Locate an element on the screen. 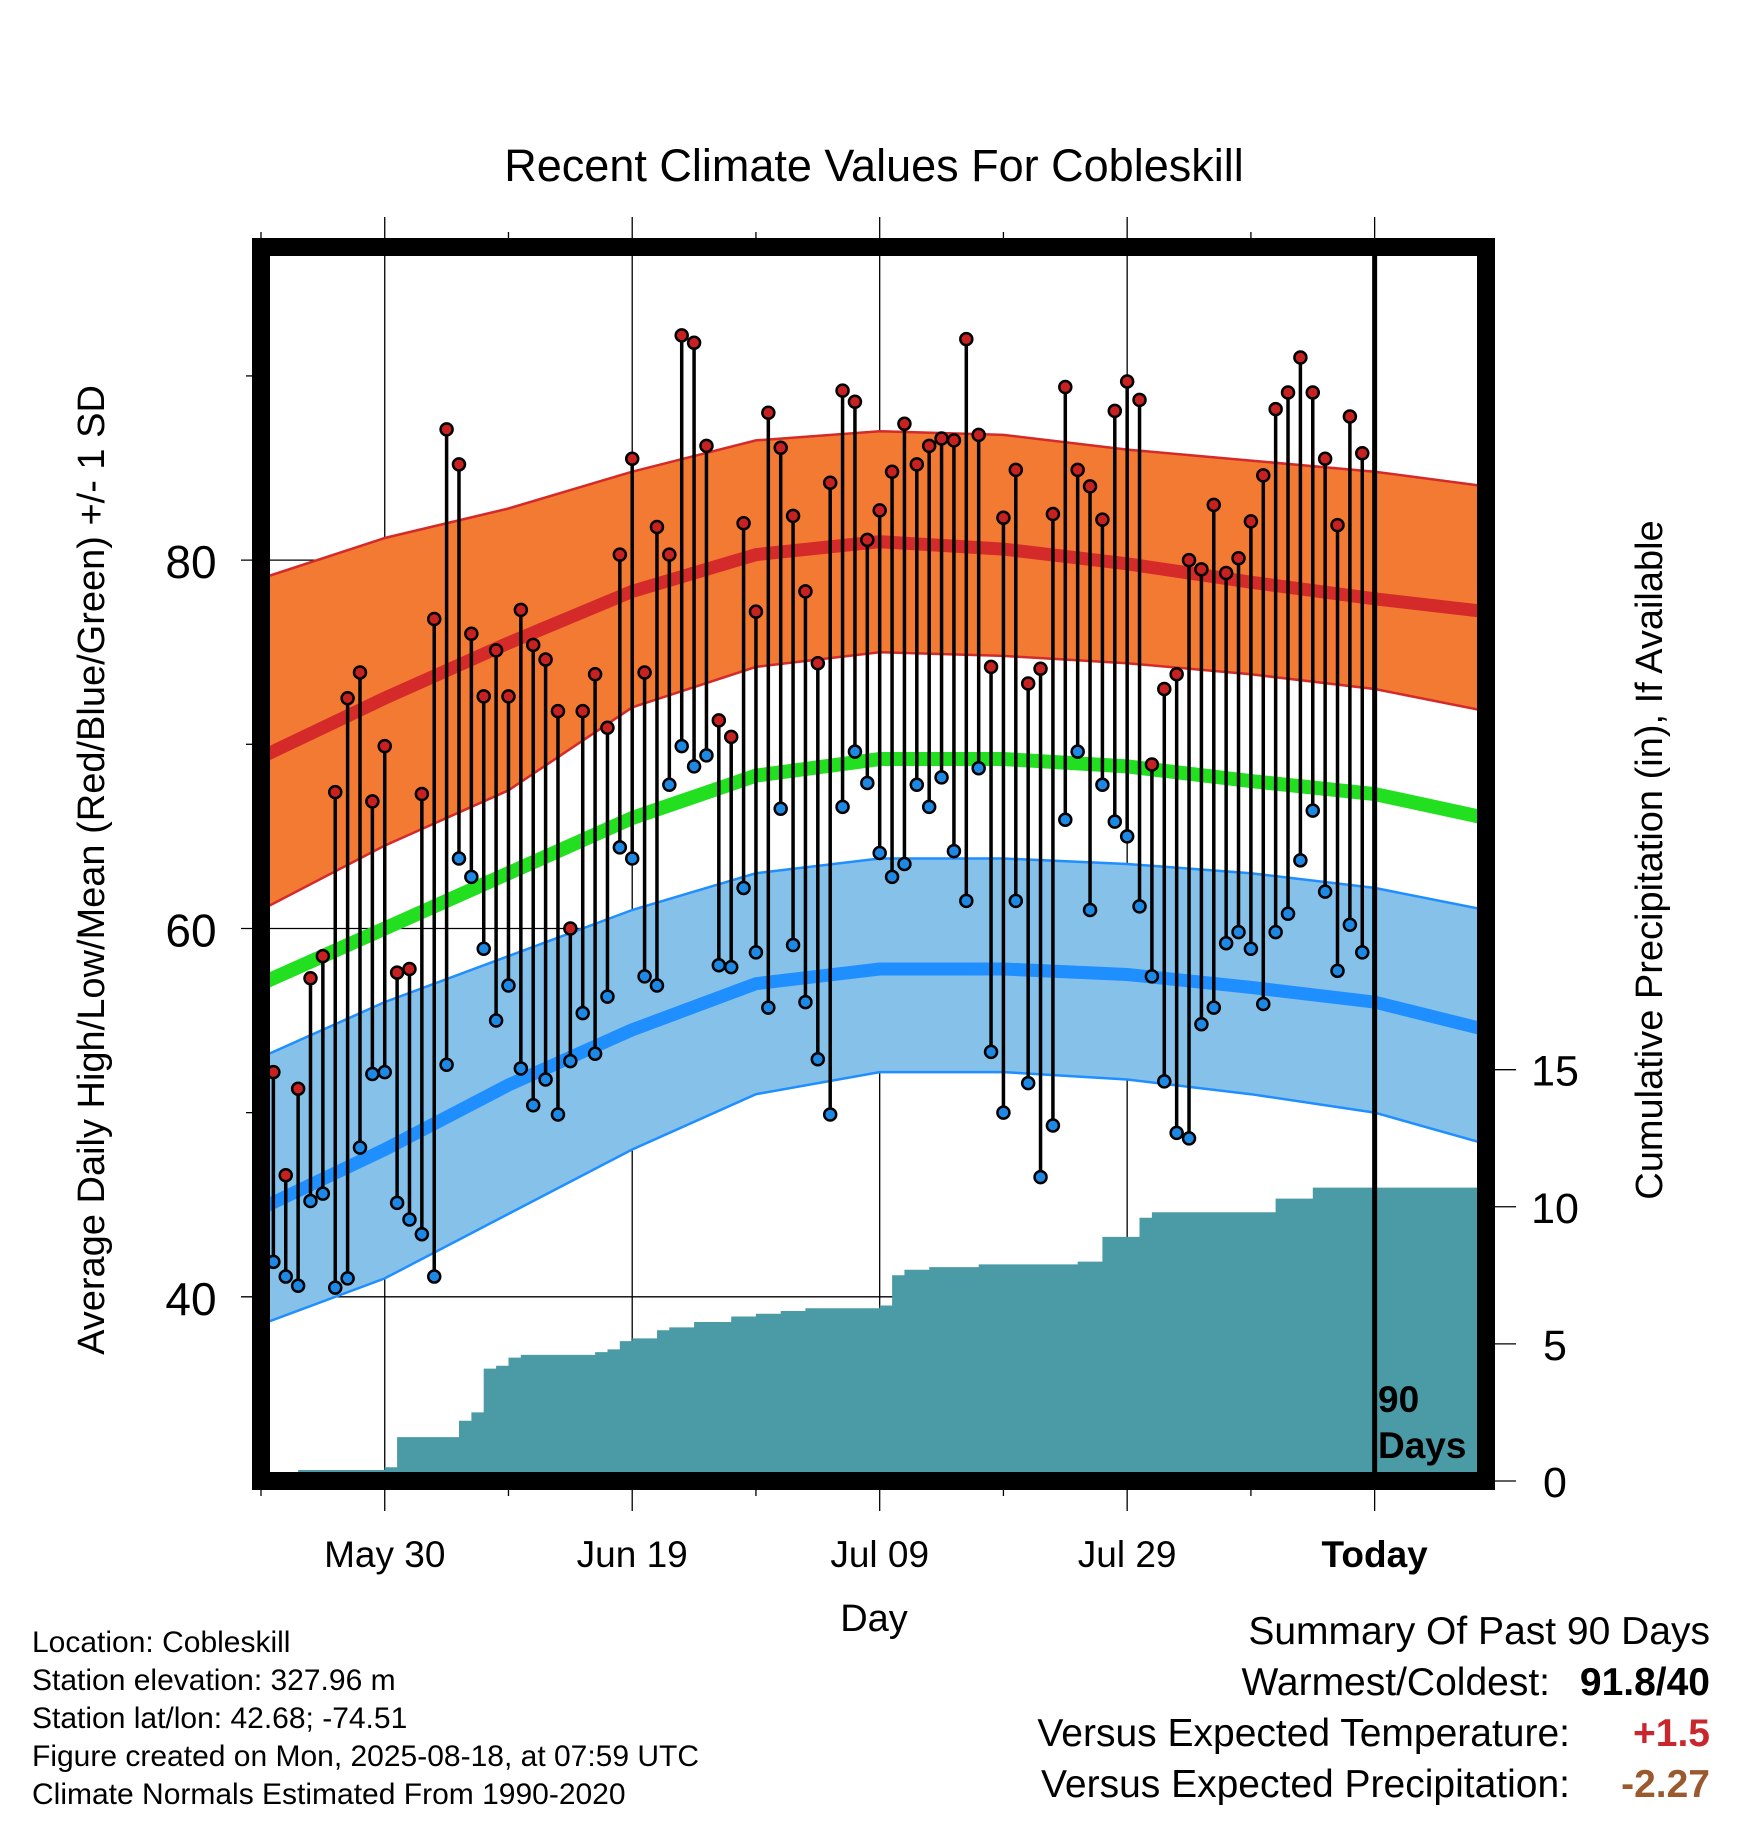 The image size is (1748, 1828). low-sd-band-lower-edge is located at coordinates (873, 1198).